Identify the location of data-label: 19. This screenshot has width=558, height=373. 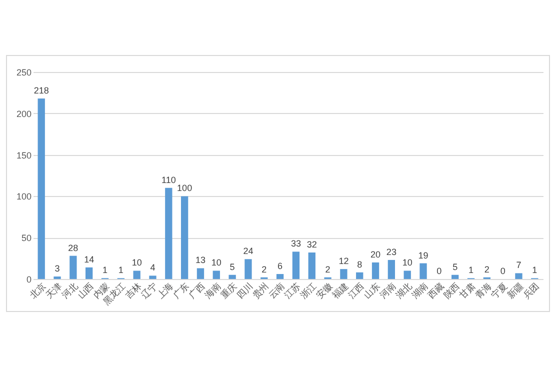
(423, 255).